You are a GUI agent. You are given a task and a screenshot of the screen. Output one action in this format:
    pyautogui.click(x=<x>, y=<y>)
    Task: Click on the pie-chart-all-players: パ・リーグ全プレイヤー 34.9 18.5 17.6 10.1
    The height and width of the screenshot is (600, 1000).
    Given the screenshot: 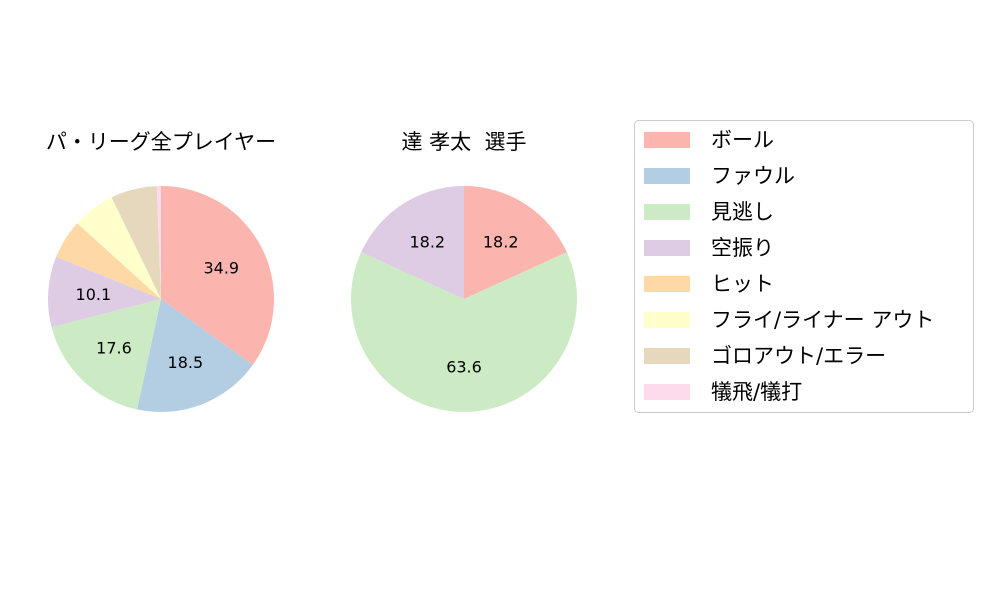 What is the action you would take?
    pyautogui.click(x=161, y=271)
    